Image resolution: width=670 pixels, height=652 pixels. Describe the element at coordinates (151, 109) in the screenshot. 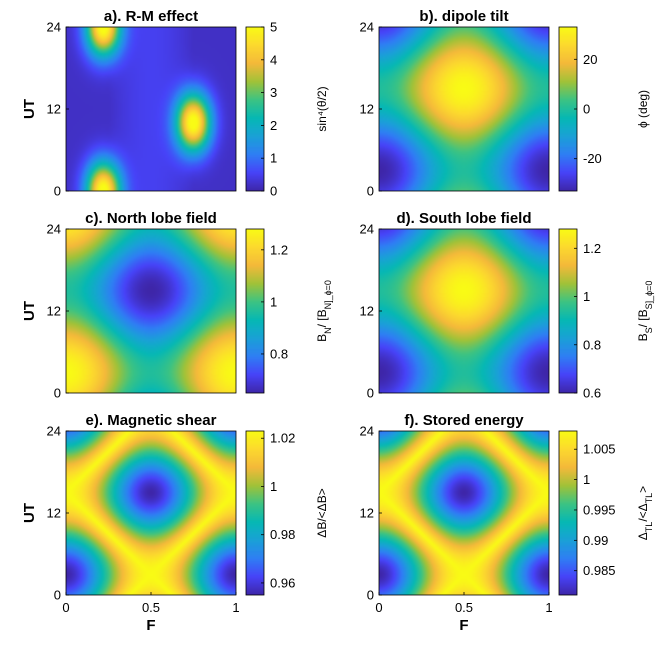

I see `panel-a-heatmap` at that location.